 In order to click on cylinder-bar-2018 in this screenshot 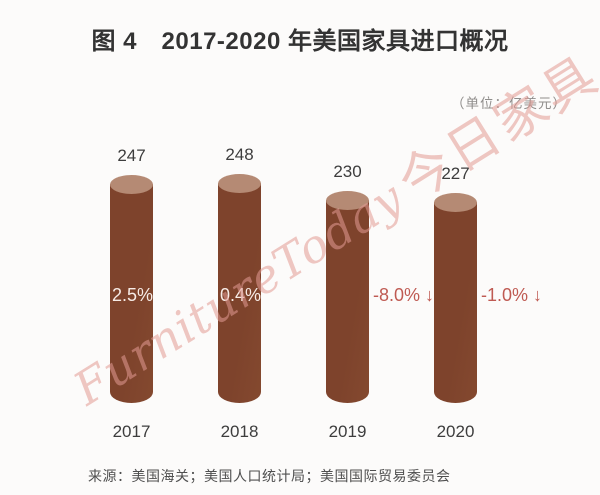, I will do `click(239, 288)`.